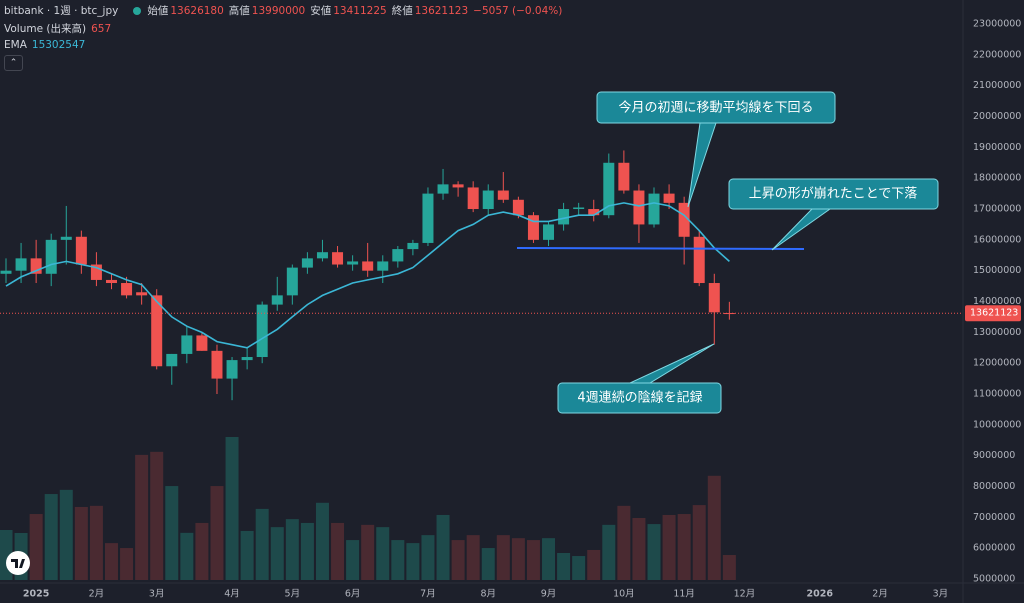  Describe the element at coordinates (745, 594) in the screenshot. I see `x-tick-label: 12月` at that location.